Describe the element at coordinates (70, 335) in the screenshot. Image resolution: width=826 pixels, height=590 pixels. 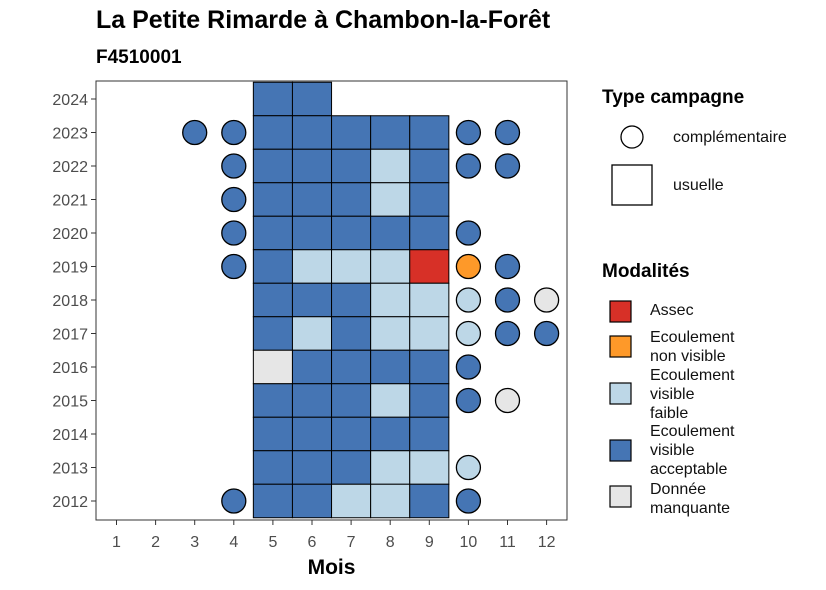
I see `y-tick-label: 2017` at that location.